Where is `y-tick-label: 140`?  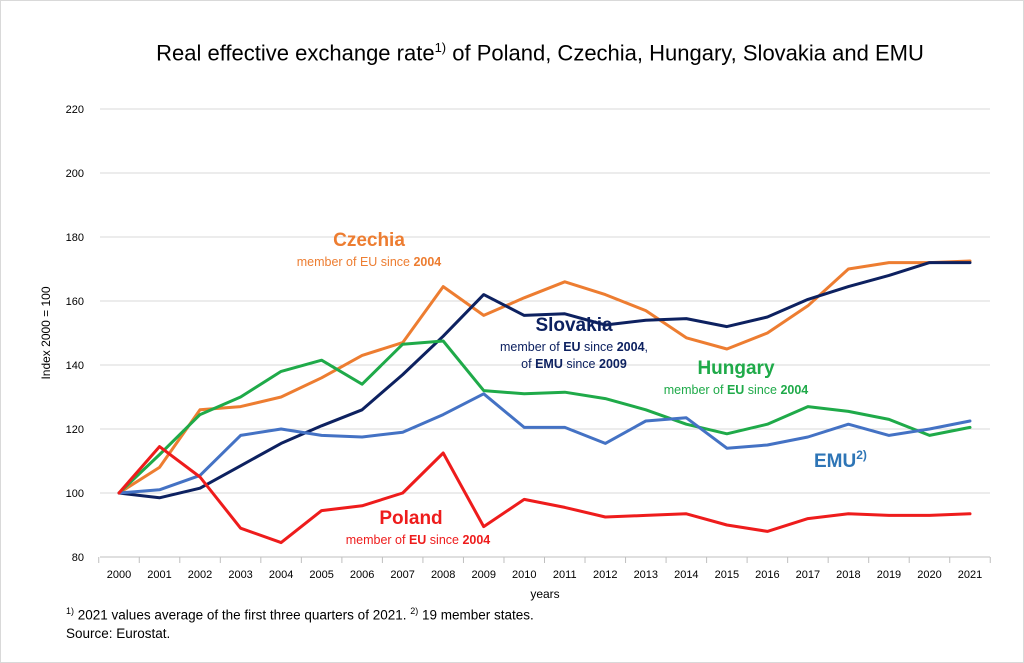 y-tick-label: 140 is located at coordinates (75, 366).